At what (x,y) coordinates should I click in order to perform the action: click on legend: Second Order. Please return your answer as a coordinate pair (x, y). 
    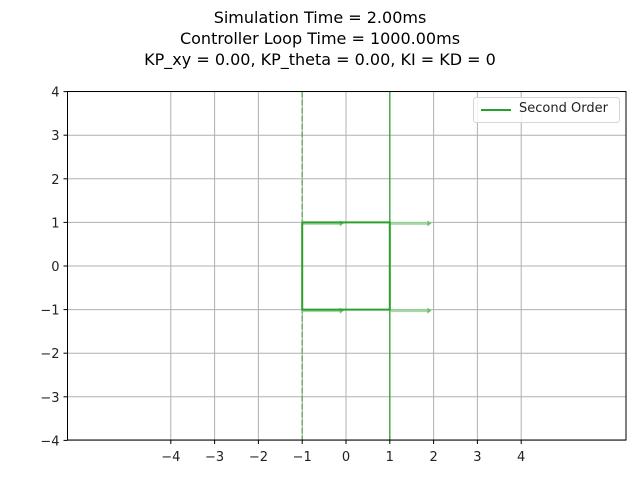
    Looking at the image, I should click on (546, 110).